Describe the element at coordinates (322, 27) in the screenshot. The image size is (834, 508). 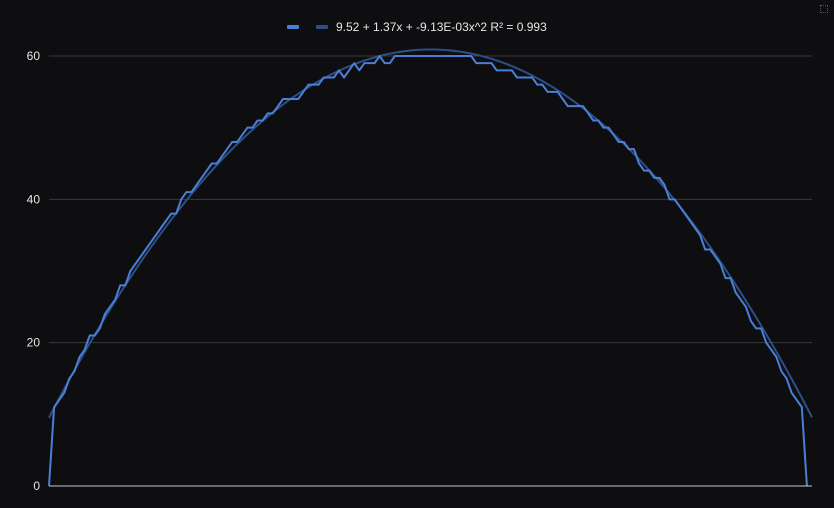
I see `legend-swatch-trendline` at that location.